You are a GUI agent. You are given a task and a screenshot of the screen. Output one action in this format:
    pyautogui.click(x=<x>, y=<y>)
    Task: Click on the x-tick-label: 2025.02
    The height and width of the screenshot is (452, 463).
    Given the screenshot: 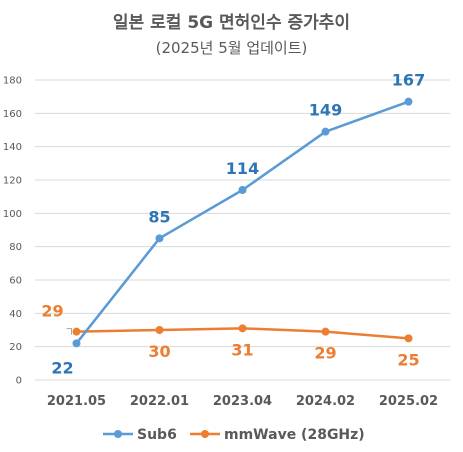 What is the action you would take?
    pyautogui.click(x=408, y=401)
    